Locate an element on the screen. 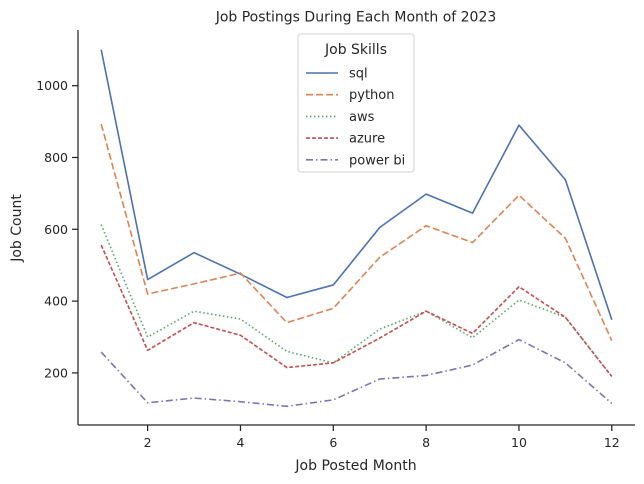 The width and height of the screenshot is (644, 484). chart-title: Job Postings During Each Month of 2023 is located at coordinates (356, 18).